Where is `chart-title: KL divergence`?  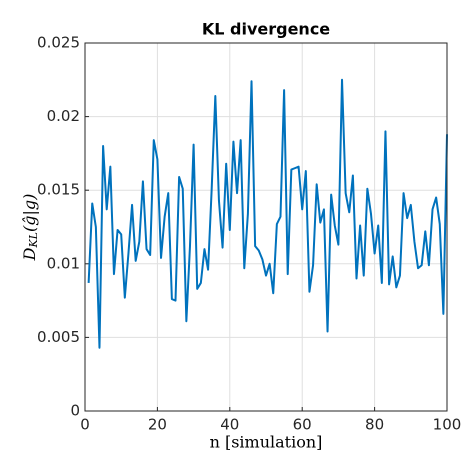
chart-title: KL divergence is located at coordinates (266, 29).